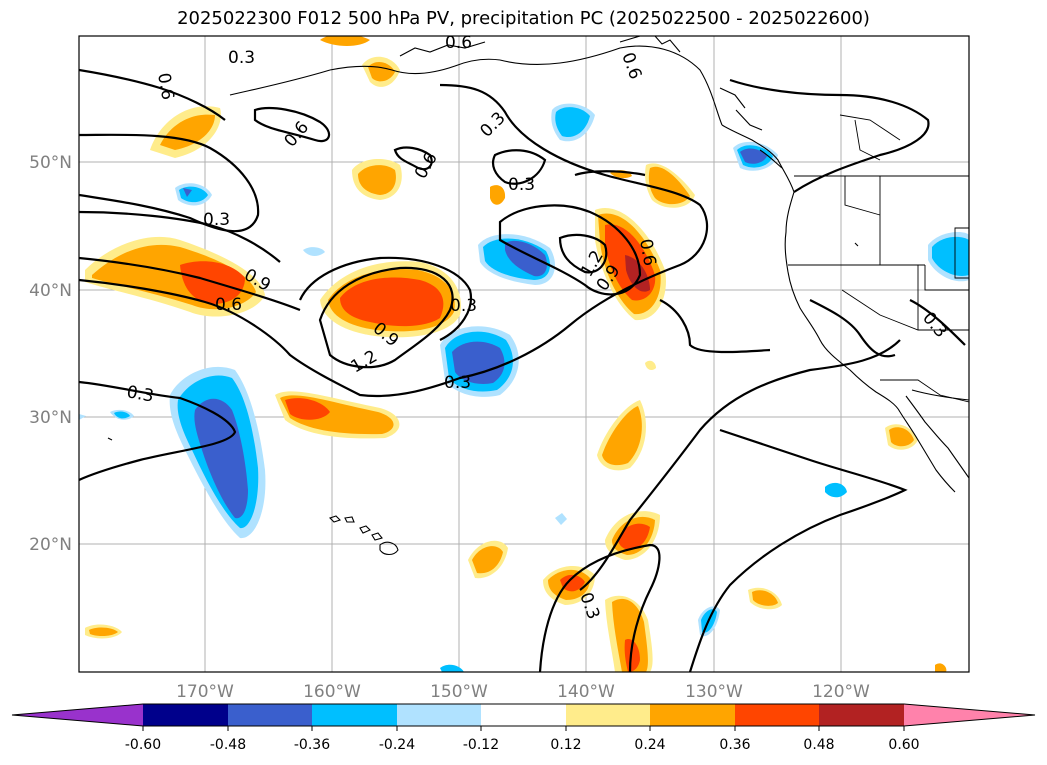  I want to click on lon-label-160w: 160°W, so click(332, 692).